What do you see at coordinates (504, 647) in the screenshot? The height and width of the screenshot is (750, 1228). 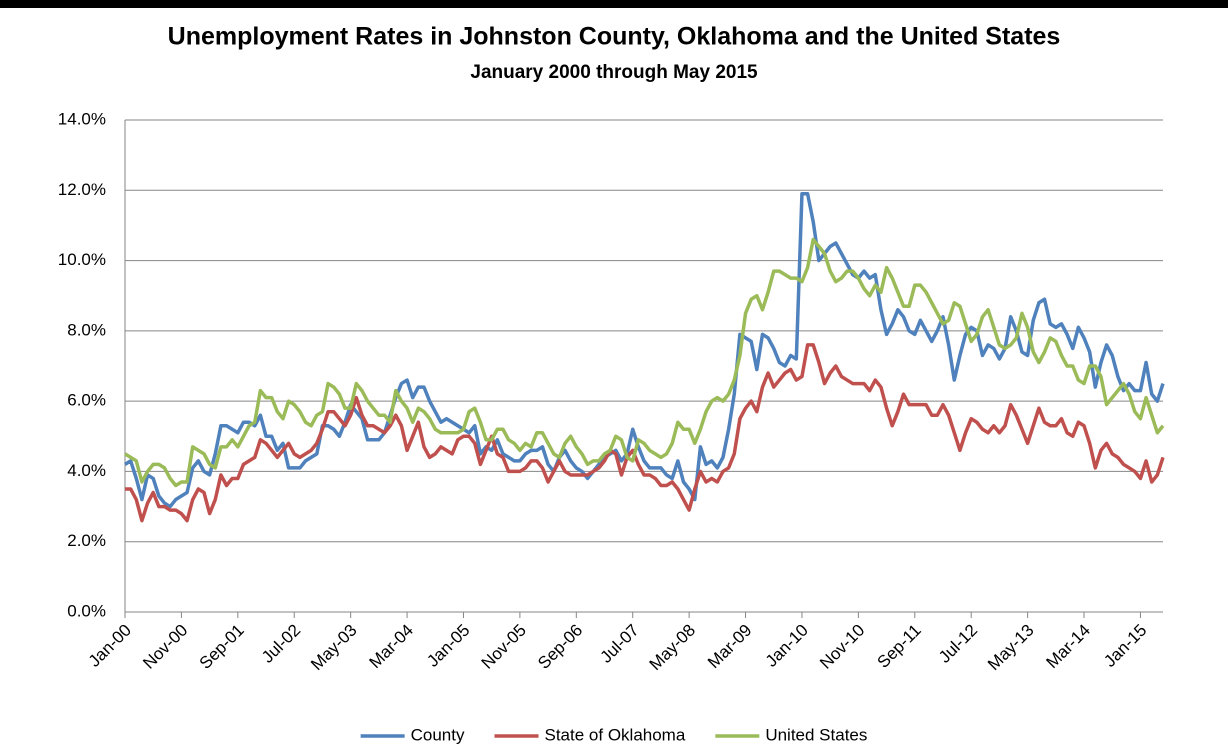 I see `x-tick-label: Nov-05` at bounding box center [504, 647].